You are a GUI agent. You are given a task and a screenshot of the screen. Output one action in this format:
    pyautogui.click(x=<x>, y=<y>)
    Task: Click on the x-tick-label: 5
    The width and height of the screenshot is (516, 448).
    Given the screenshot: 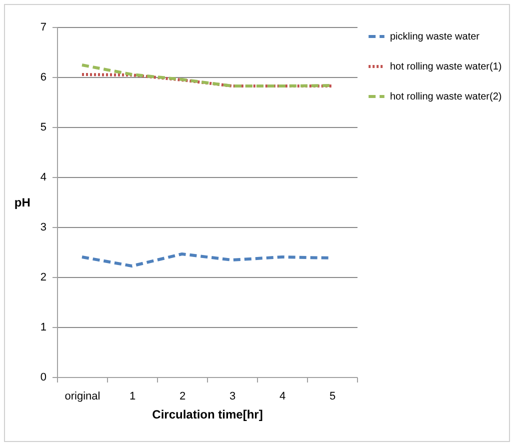 What is the action you would take?
    pyautogui.click(x=332, y=396)
    